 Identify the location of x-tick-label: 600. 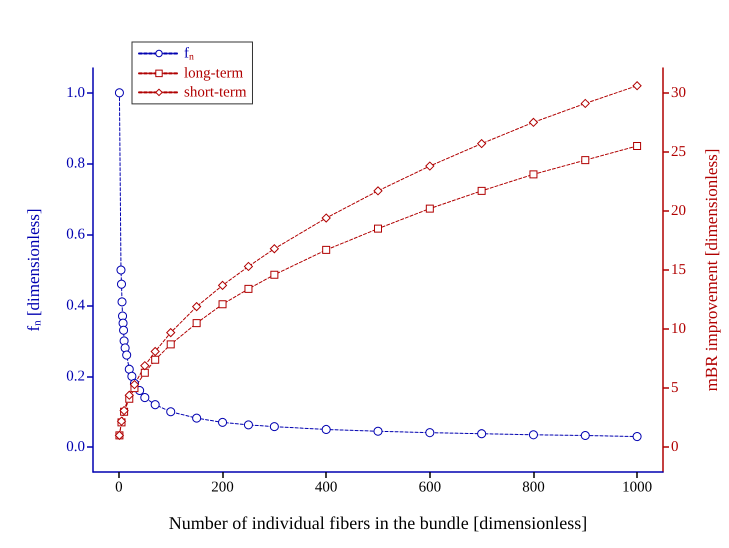
(430, 488).